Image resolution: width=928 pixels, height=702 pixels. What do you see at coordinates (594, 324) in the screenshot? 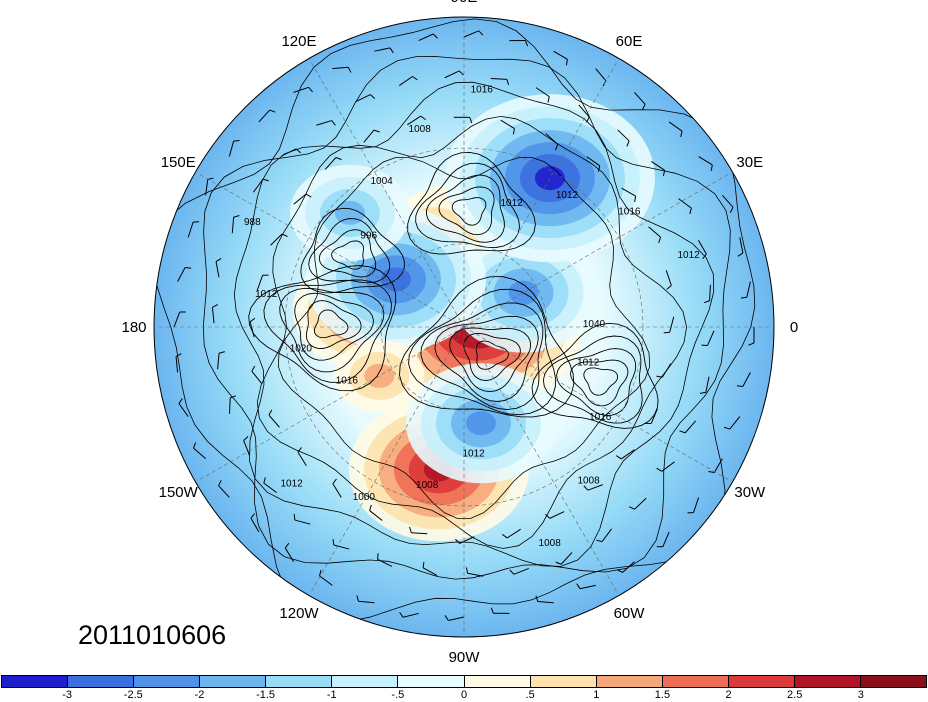
I see `contour-label: 1040` at bounding box center [594, 324].